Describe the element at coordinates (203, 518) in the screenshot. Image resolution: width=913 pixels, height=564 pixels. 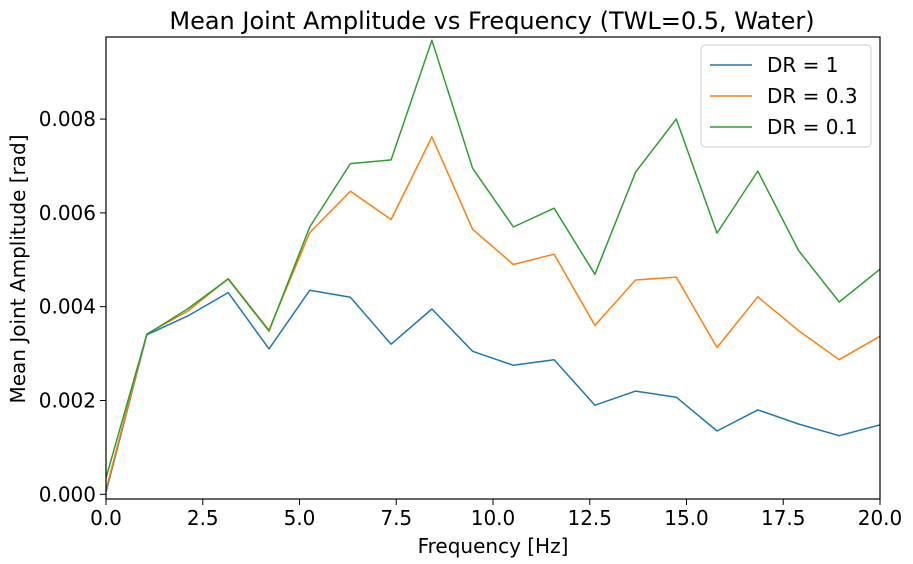
I see `x-tick-label: 2.5` at that location.